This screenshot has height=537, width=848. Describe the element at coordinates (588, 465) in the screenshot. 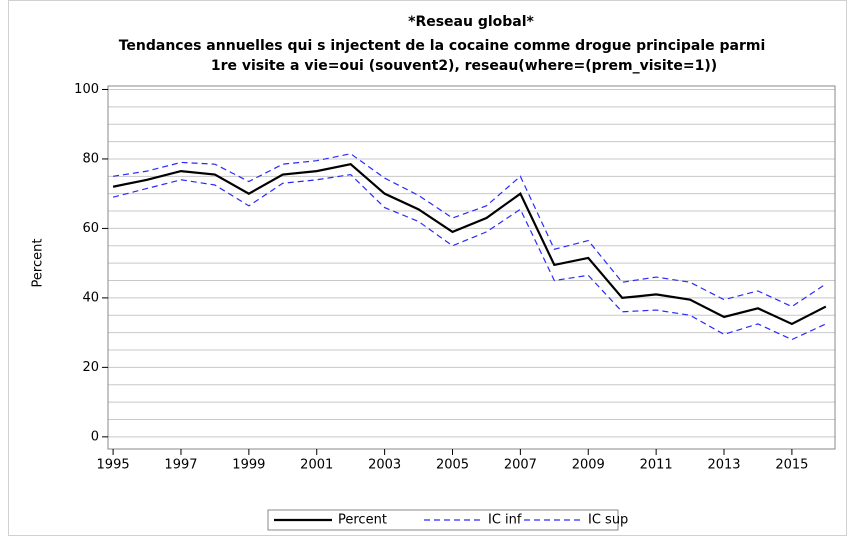

I see `x-tick-label: 2009` at that location.